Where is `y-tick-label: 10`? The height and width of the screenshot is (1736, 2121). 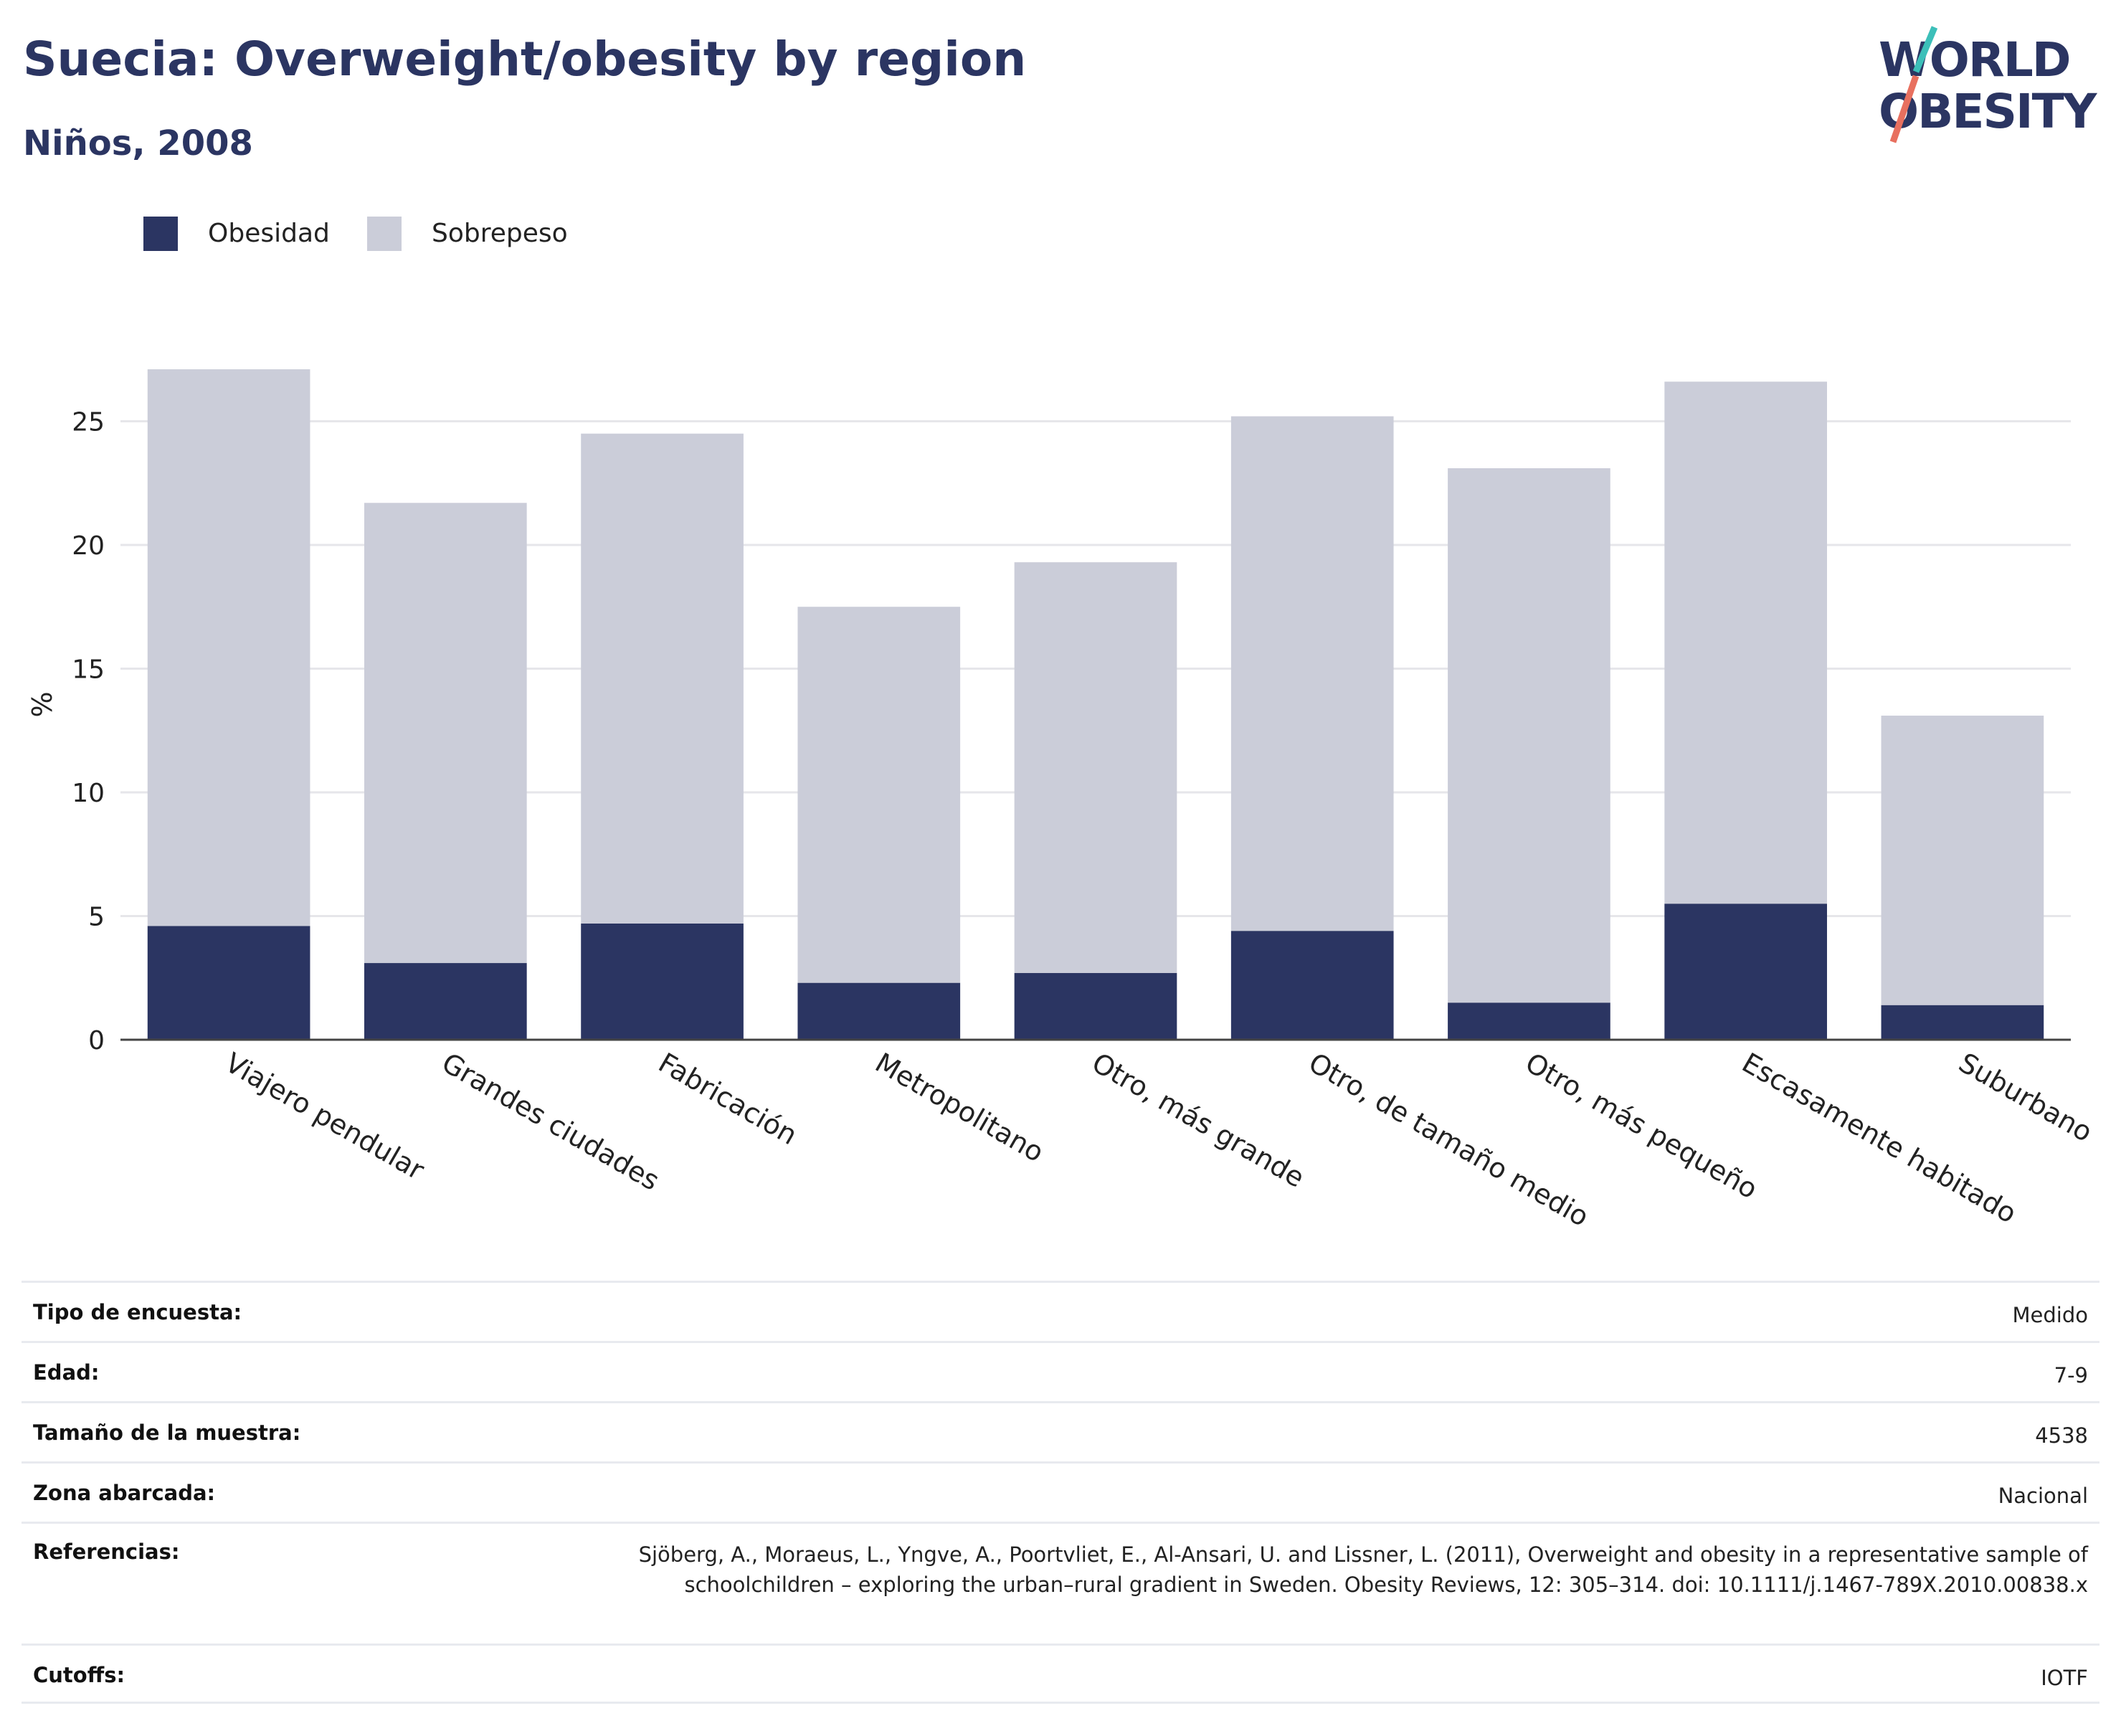 y-tick-label: 10 is located at coordinates (88, 794).